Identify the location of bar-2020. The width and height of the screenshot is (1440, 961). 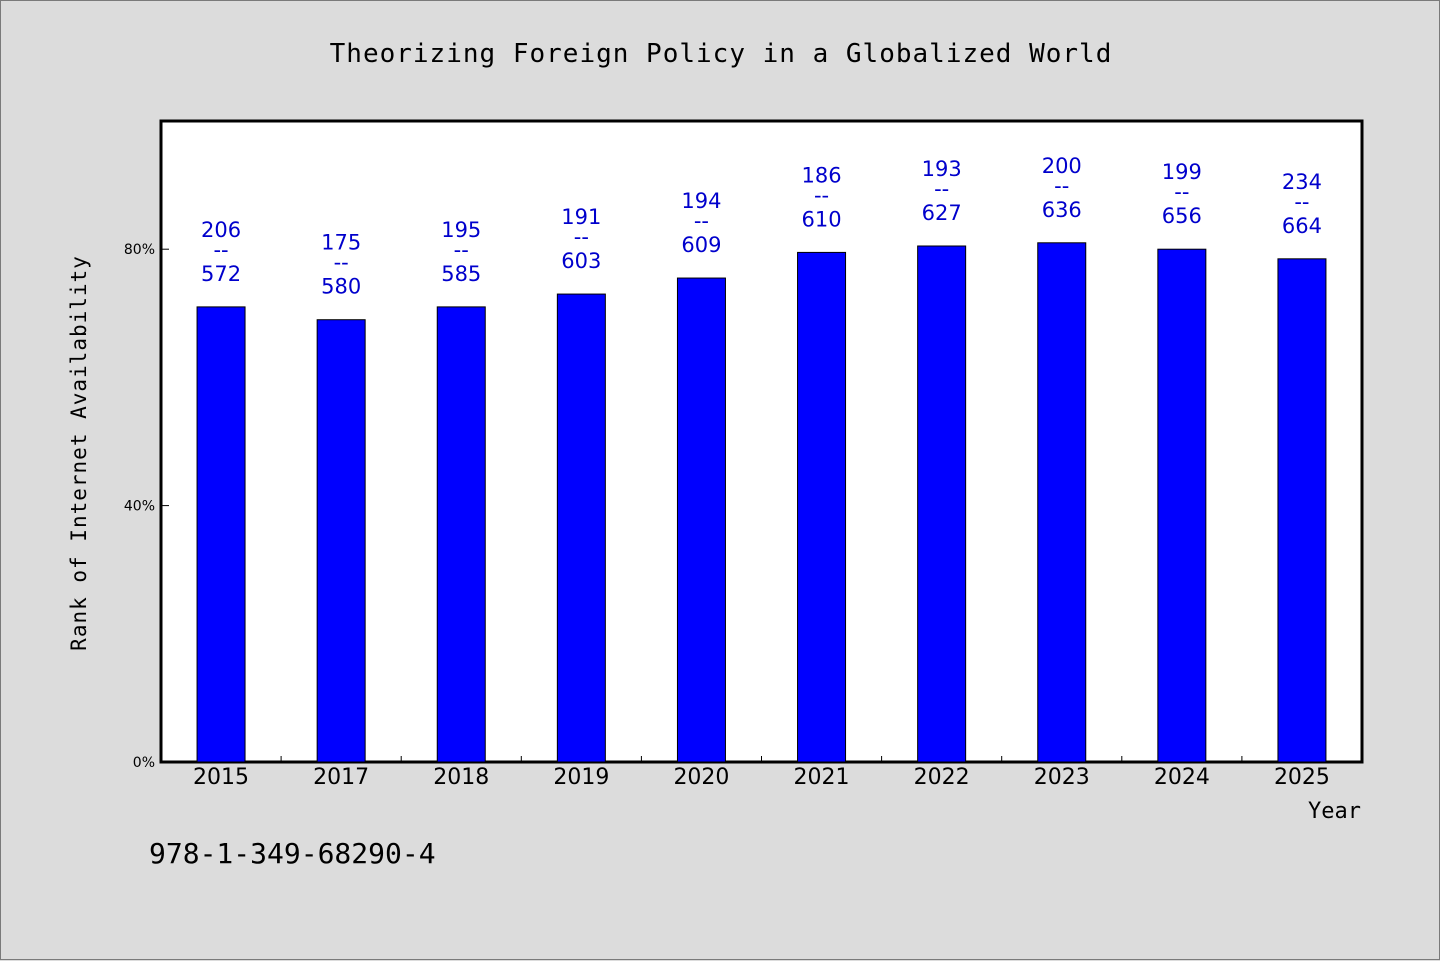
(701, 520).